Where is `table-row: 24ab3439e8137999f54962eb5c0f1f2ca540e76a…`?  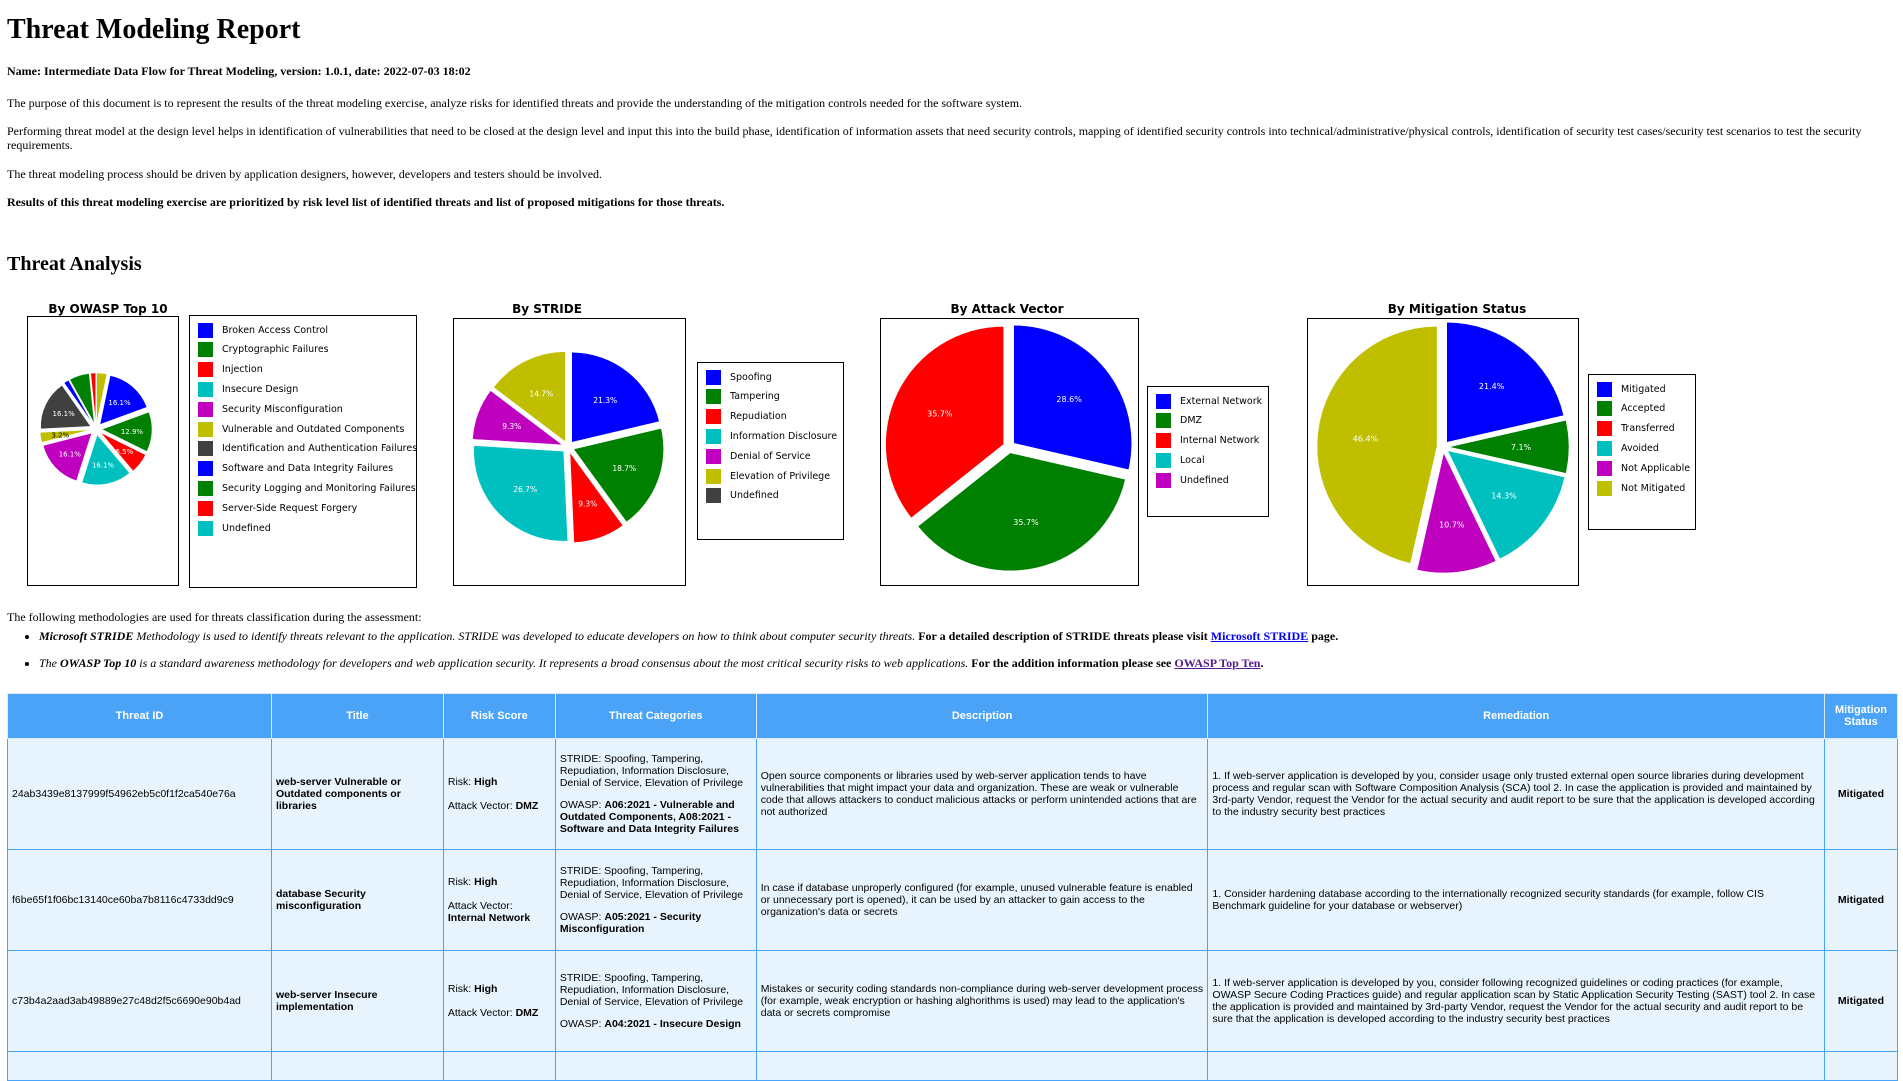
table-row: 24ab3439e8137999f54962eb5c0f1f2ca540e76a… is located at coordinates (953, 794).